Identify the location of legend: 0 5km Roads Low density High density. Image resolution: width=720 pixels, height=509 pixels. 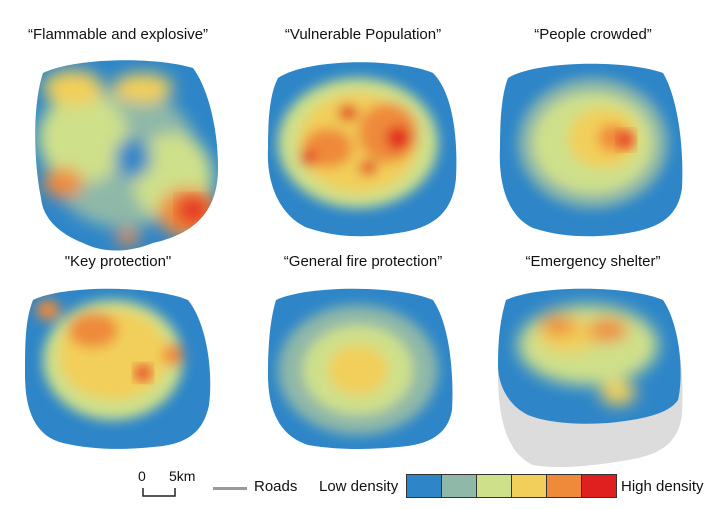
(360, 486).